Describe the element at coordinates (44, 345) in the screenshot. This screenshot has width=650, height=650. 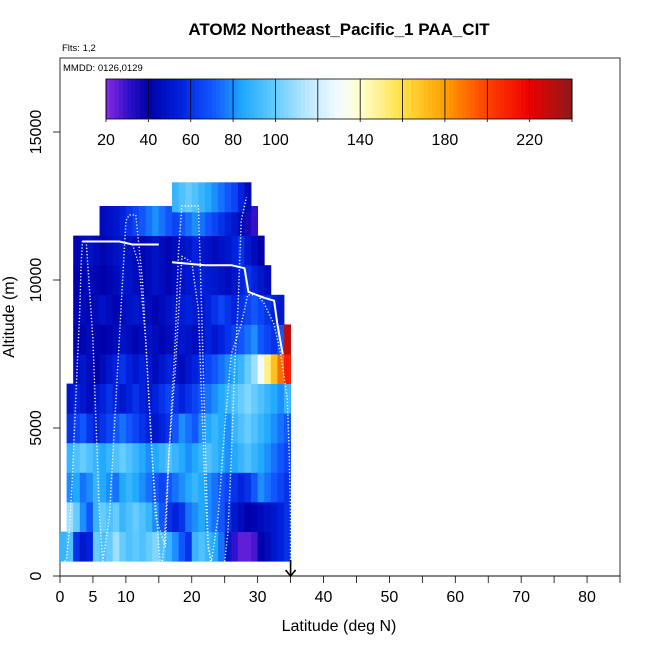
I see `y-axis: 0 5000 10000 15000` at that location.